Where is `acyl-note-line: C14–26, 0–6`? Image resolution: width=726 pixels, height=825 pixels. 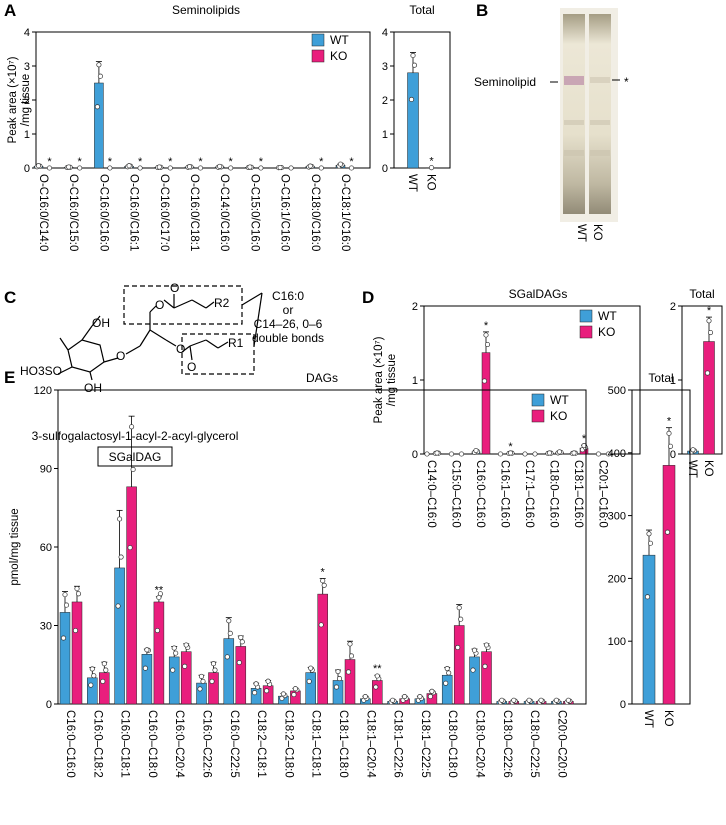 acyl-note-line: C14–26, 0–6 is located at coordinates (288, 324).